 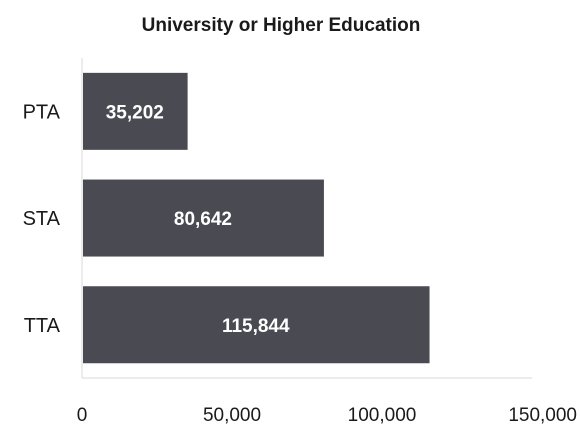 I want to click on bar-sta, so click(x=203, y=218).